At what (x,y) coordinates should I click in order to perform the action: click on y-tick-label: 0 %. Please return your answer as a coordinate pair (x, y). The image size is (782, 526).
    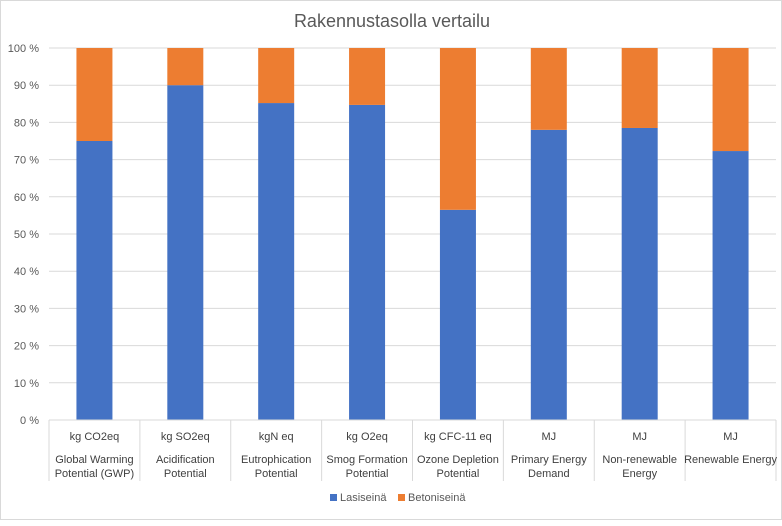
    Looking at the image, I should click on (29, 421).